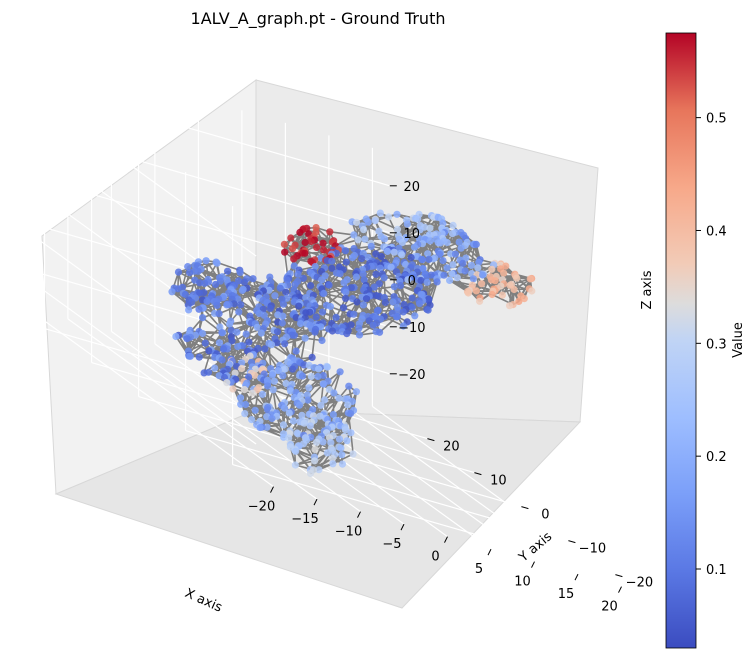 This screenshot has height=658, width=756. Describe the element at coordinates (498, 481) in the screenshot. I see `y-tick-label: 10` at that location.